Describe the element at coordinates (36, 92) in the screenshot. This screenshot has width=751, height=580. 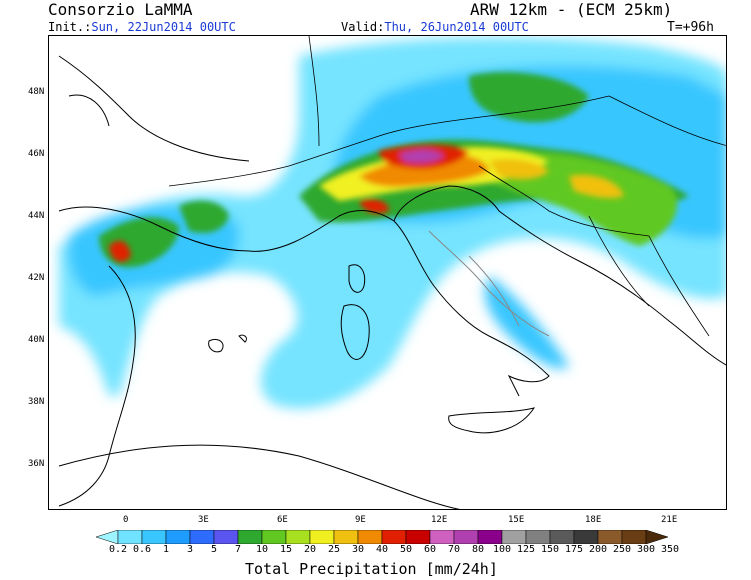
I see `lat-label: 48N` at that location.